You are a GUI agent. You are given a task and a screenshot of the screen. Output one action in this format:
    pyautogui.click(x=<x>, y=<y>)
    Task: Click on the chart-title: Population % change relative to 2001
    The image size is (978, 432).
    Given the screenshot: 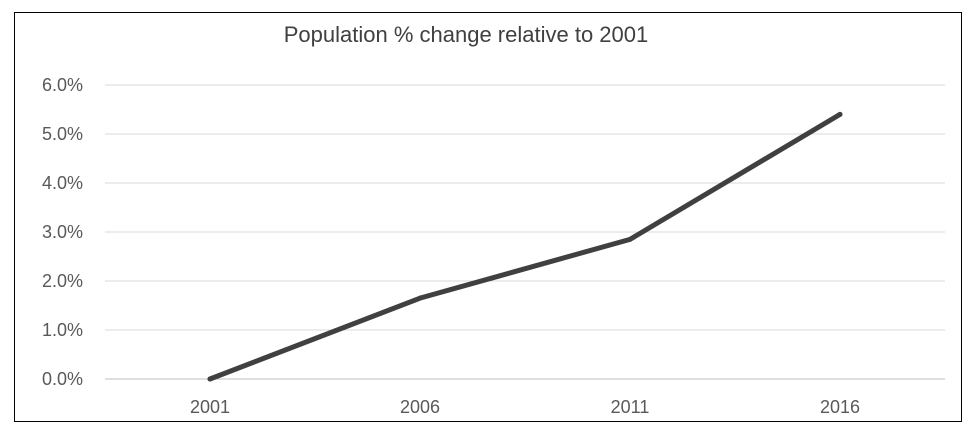 What is the action you would take?
    pyautogui.click(x=466, y=34)
    